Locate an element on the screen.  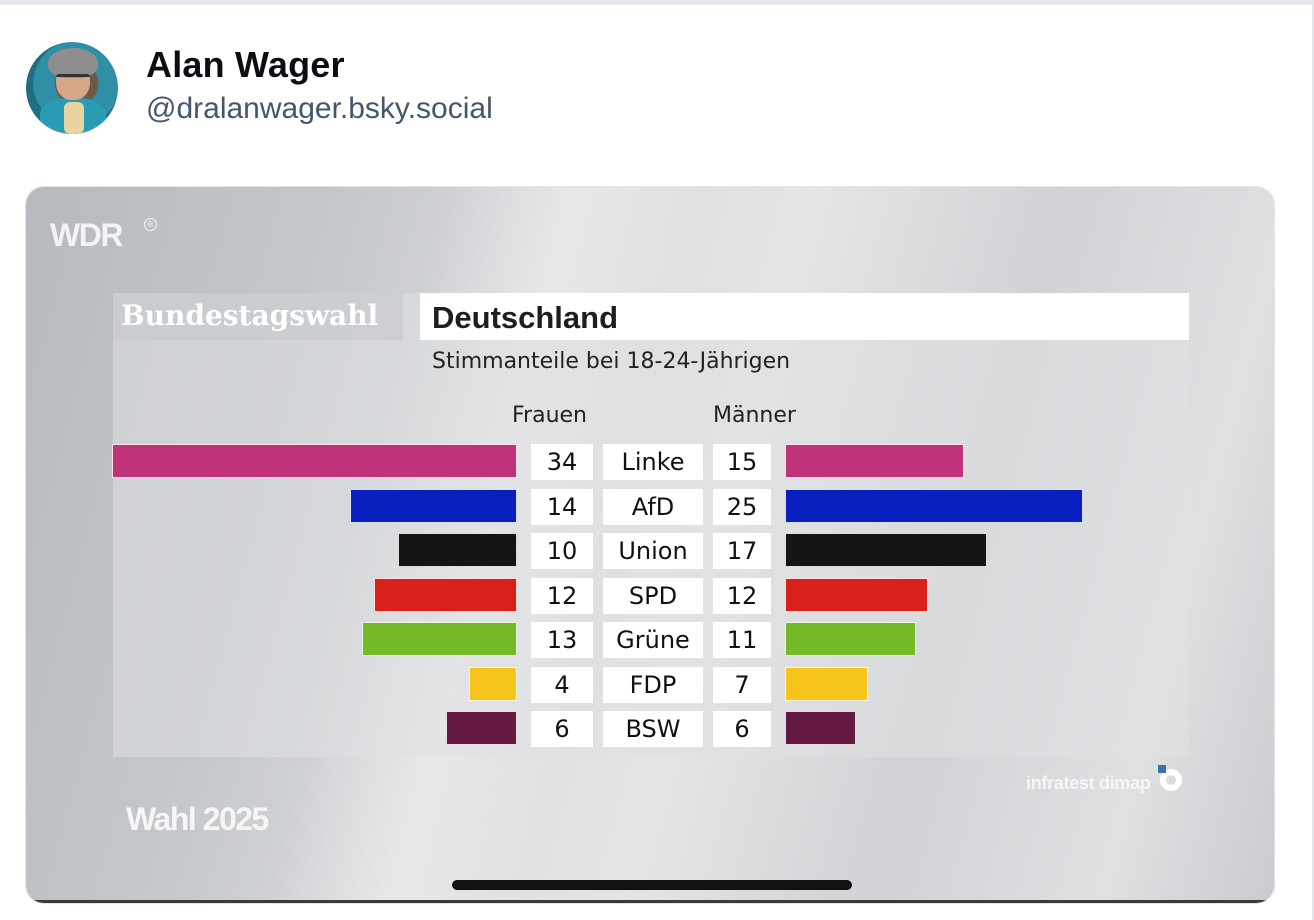
chart-row-fdp: 4 FDP 7 is located at coordinates (650, 684).